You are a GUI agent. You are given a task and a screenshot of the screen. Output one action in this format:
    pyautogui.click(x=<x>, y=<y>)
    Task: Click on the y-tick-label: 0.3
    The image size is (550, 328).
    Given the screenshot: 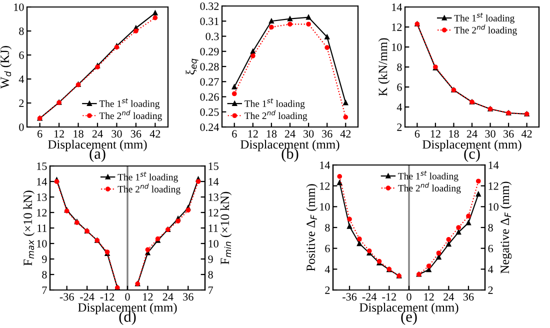 What is the action you would take?
    pyautogui.click(x=212, y=36)
    